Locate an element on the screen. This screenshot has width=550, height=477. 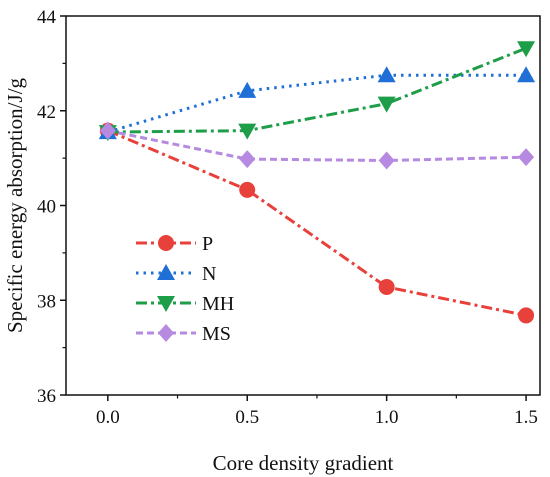
y-tick-label: 40 is located at coordinates (46, 207).